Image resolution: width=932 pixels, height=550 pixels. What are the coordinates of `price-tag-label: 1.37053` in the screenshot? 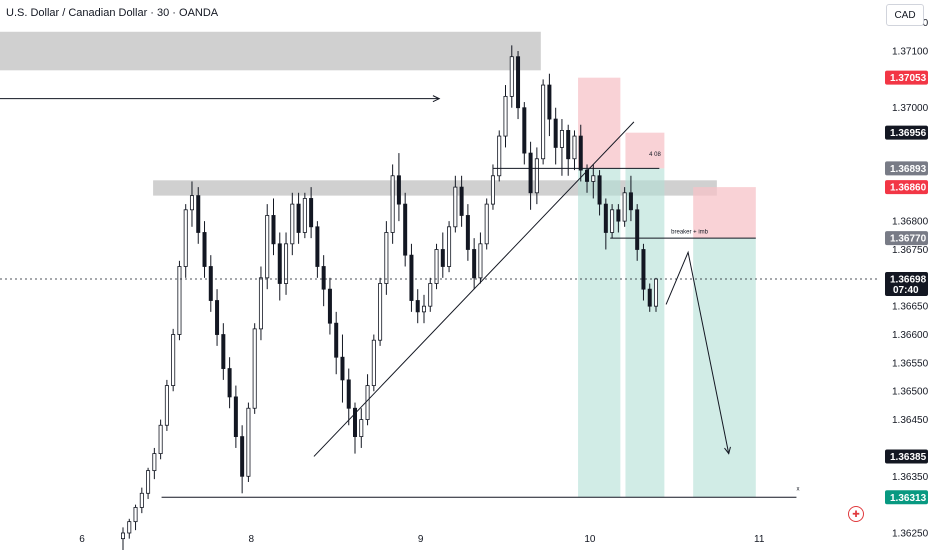 It's located at (908, 78).